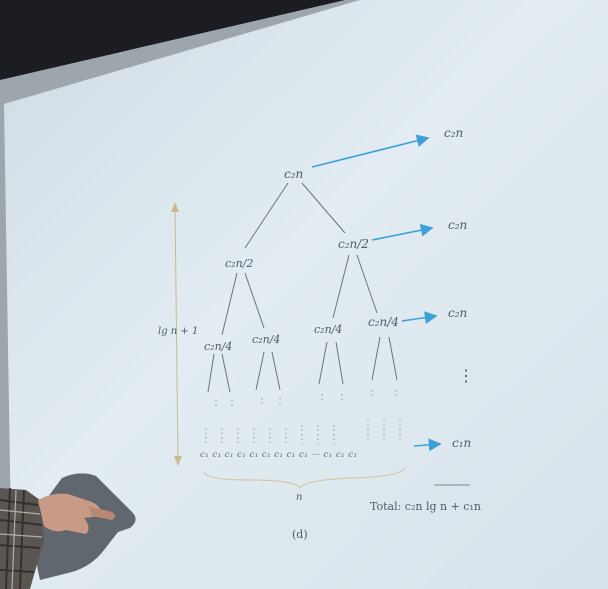 This screenshot has width=608, height=589. What do you see at coordinates (303, 418) in the screenshot?
I see `leaf-dots` at bounding box center [303, 418].